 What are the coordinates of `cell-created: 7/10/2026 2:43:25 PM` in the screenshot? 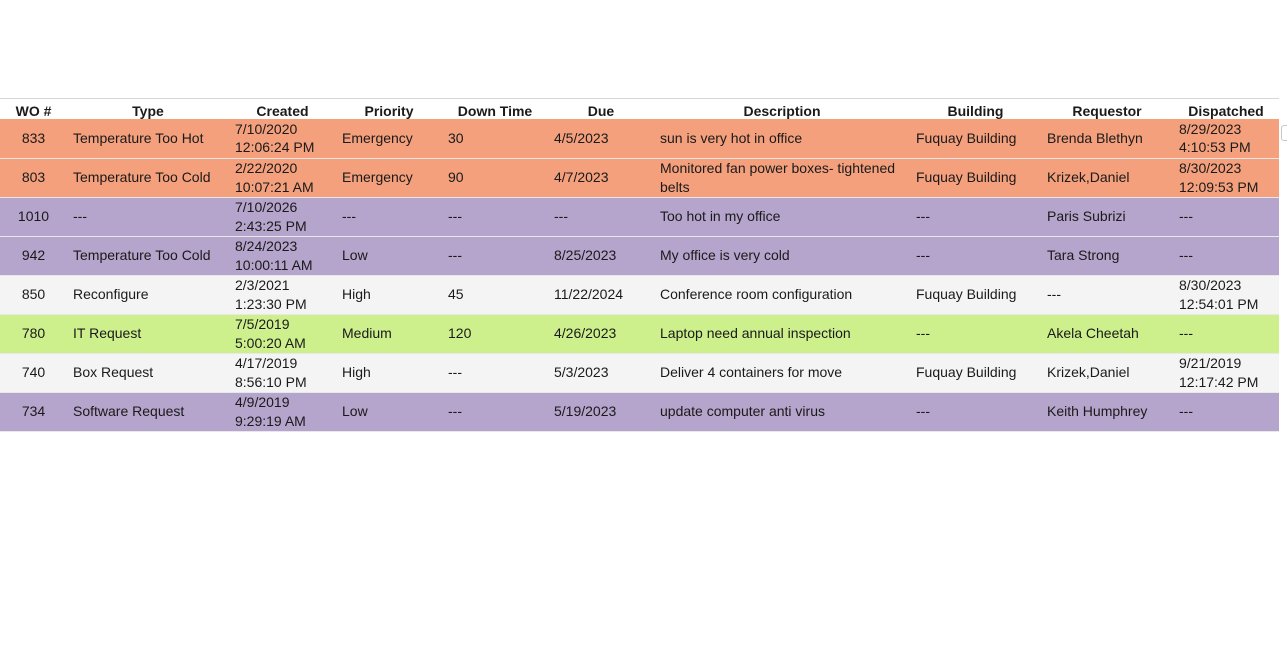 It's located at (282, 217).